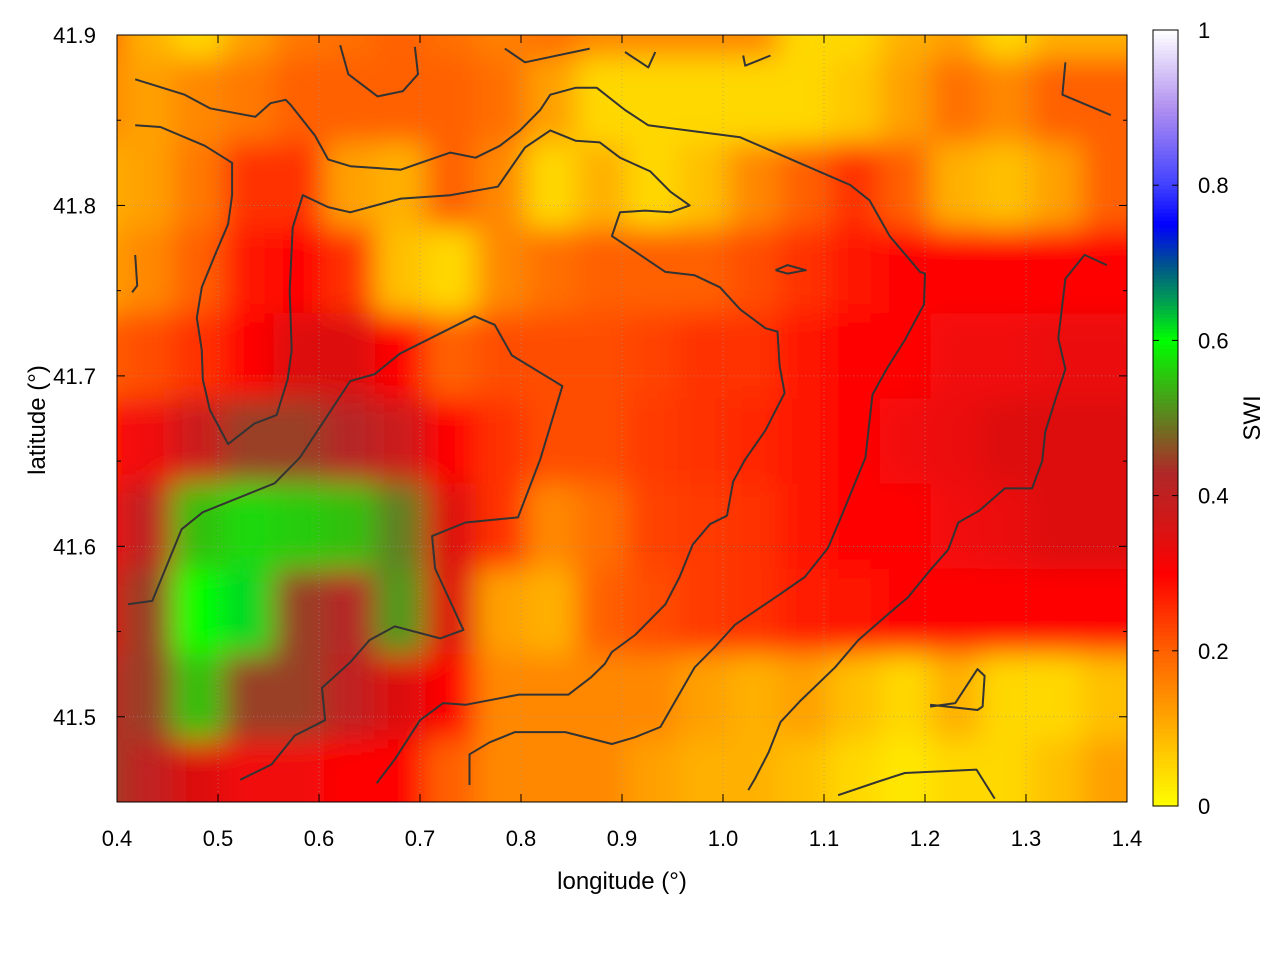 The width and height of the screenshot is (1280, 965). Describe the element at coordinates (319, 838) in the screenshot. I see `x-tick-label: 0.6` at that location.